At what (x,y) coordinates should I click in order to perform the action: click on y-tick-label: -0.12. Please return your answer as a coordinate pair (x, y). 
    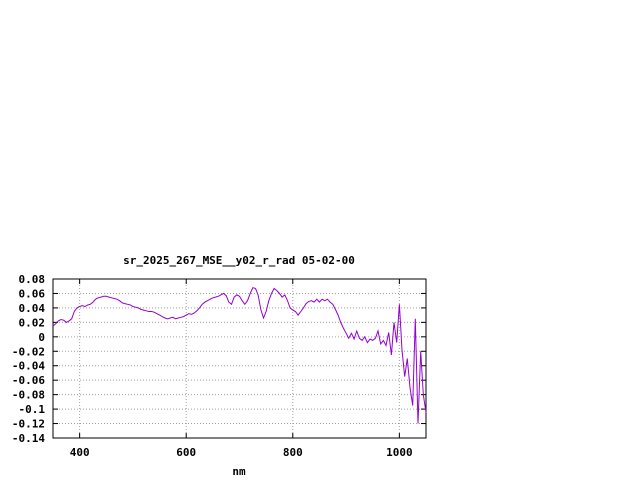
    Looking at the image, I should click on (28, 424).